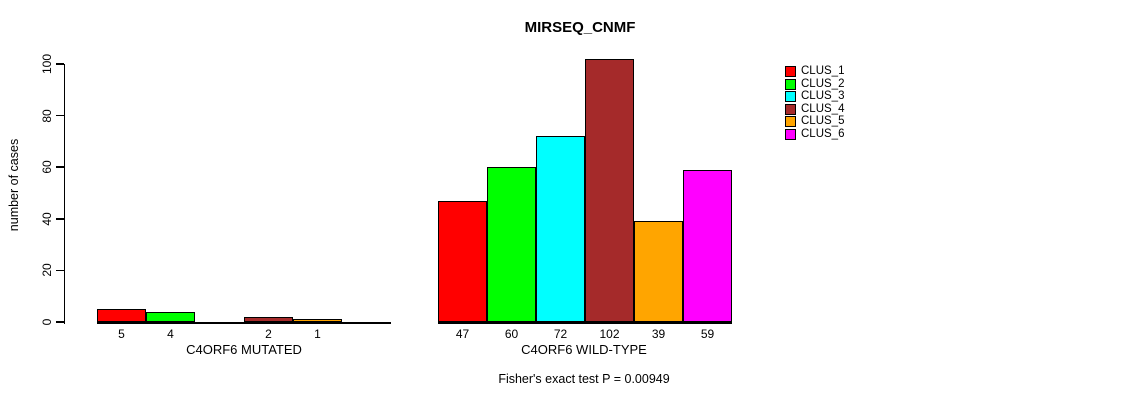 This screenshot has height=400, width=1140. I want to click on bar-value-label: 60, so click(511, 334).